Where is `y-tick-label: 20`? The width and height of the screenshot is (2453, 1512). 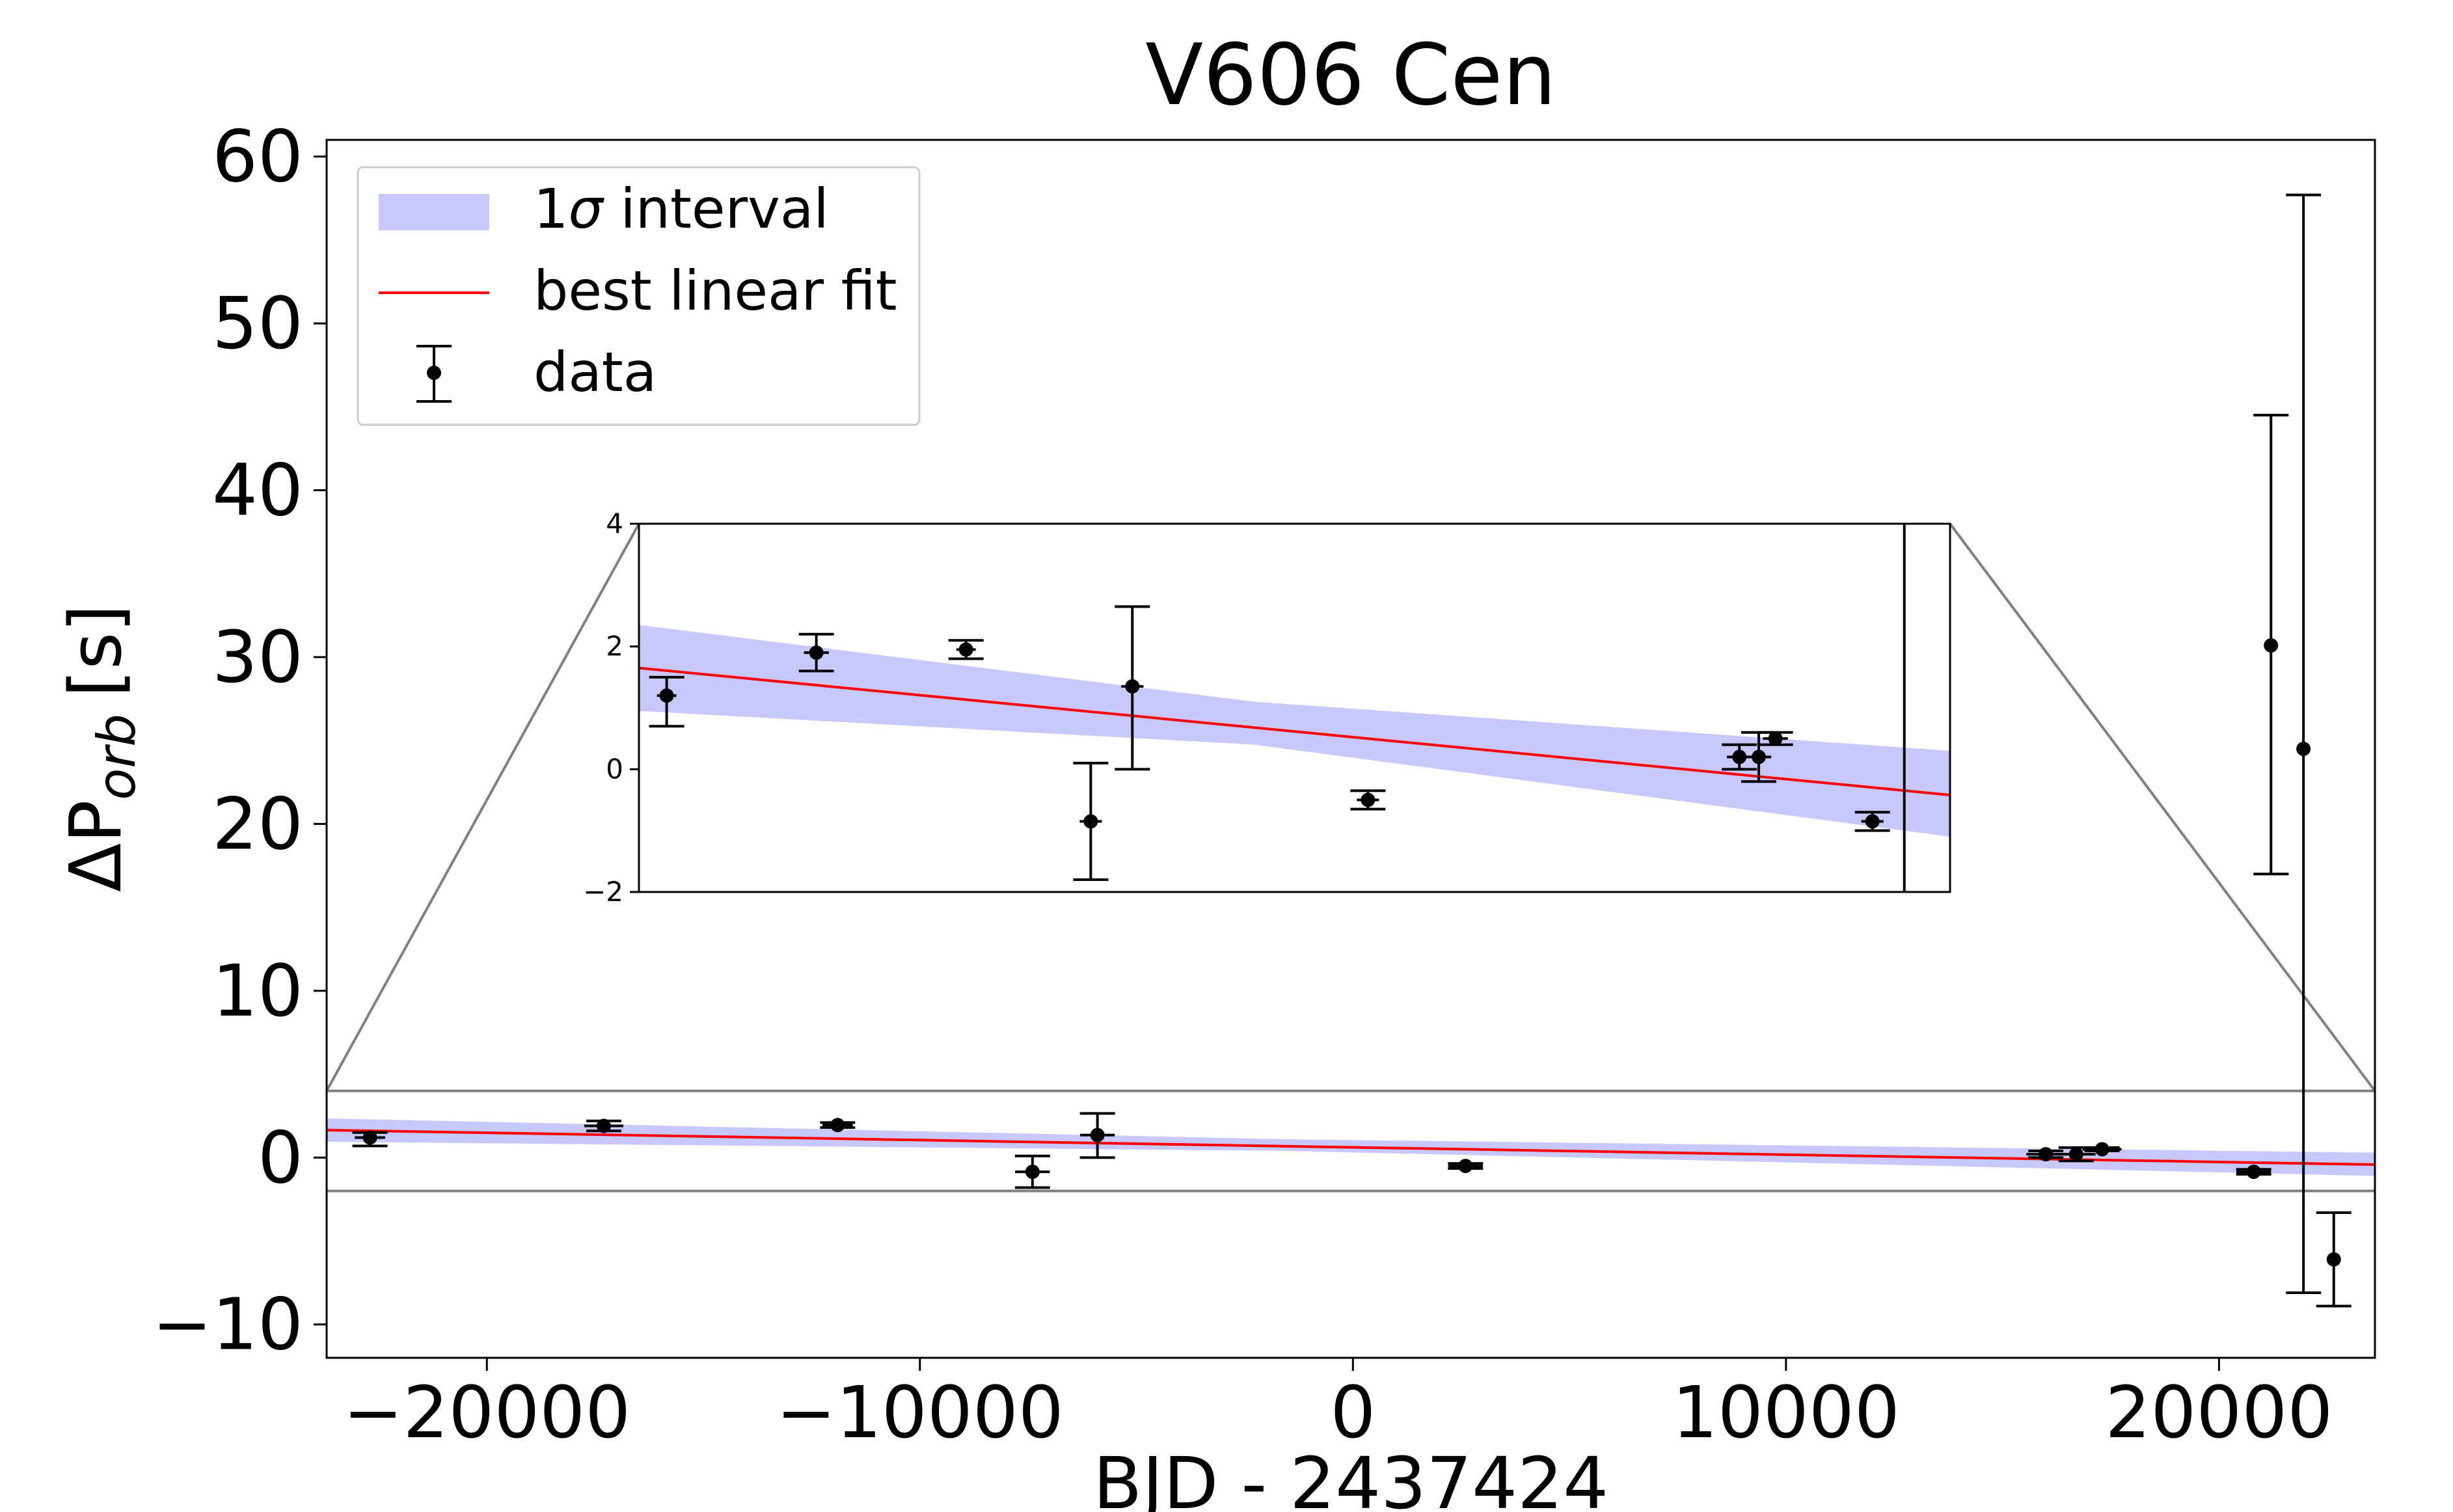
y-tick-label: 20 is located at coordinates (257, 823).